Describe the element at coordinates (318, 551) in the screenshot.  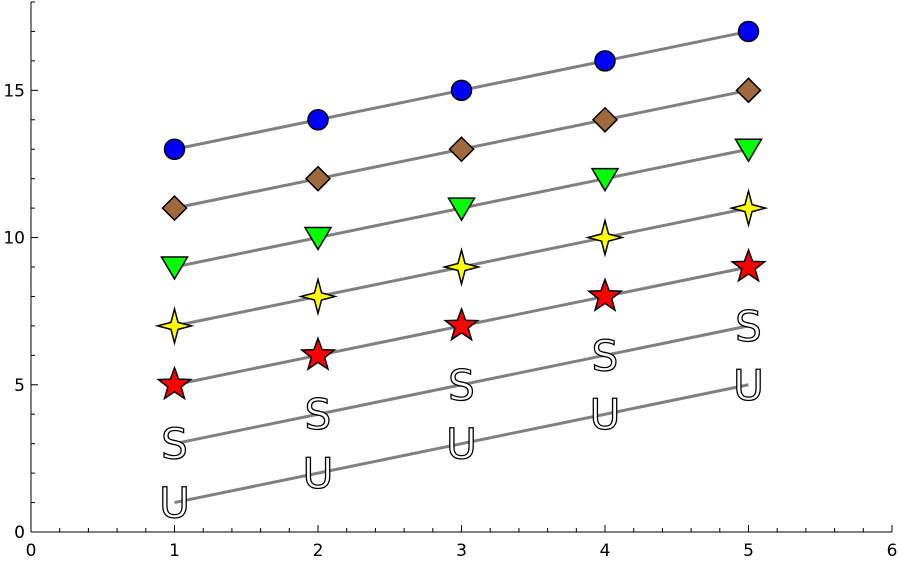
I see `x-tick-label: 2` at that location.